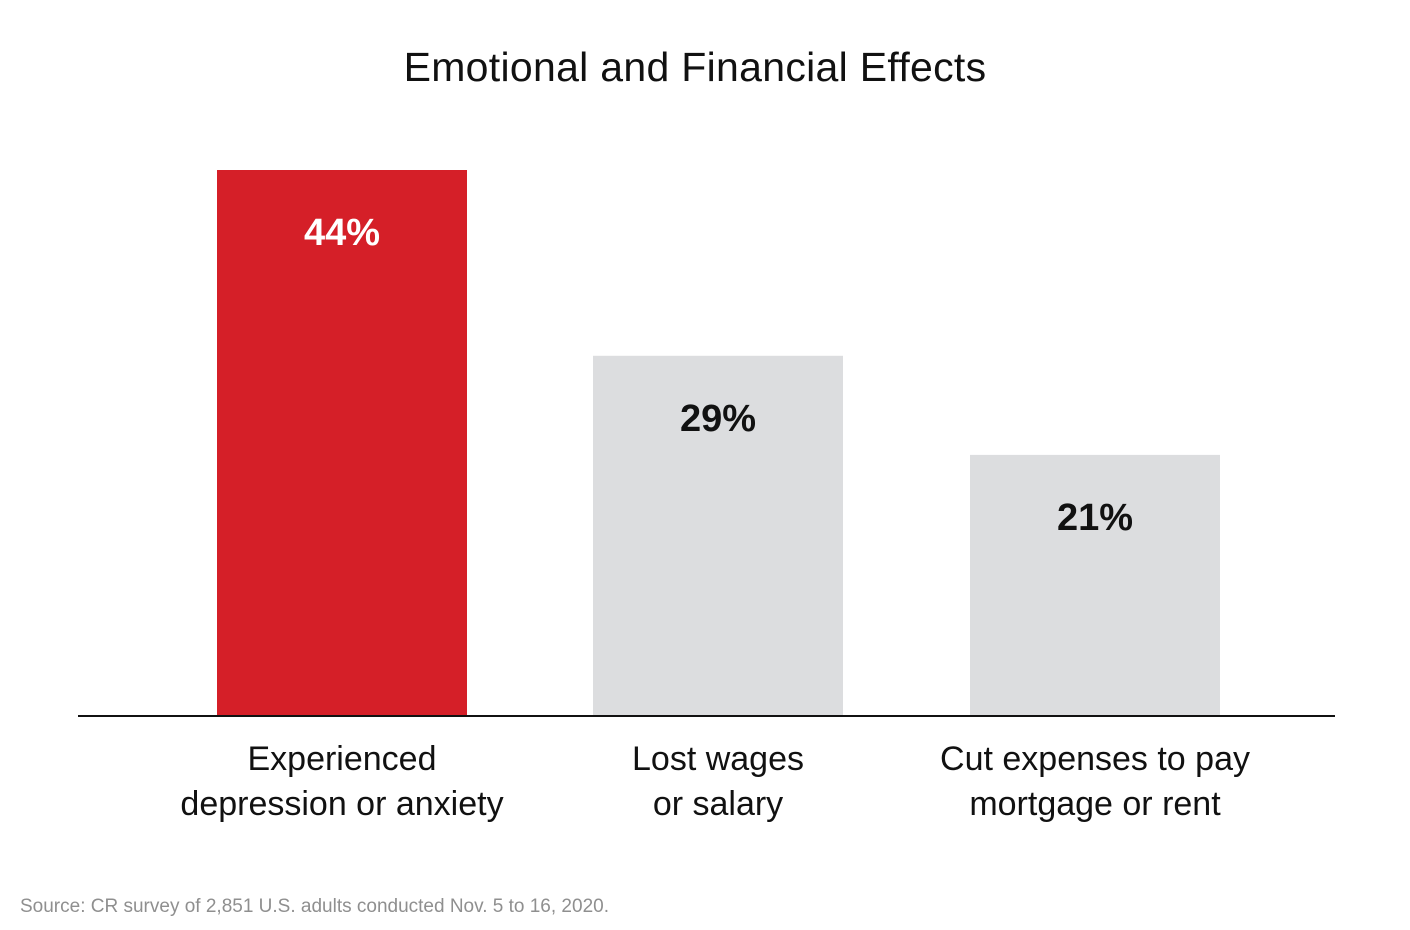 The image size is (1410, 930). I want to click on category-label-line: Lost wages, so click(718, 759).